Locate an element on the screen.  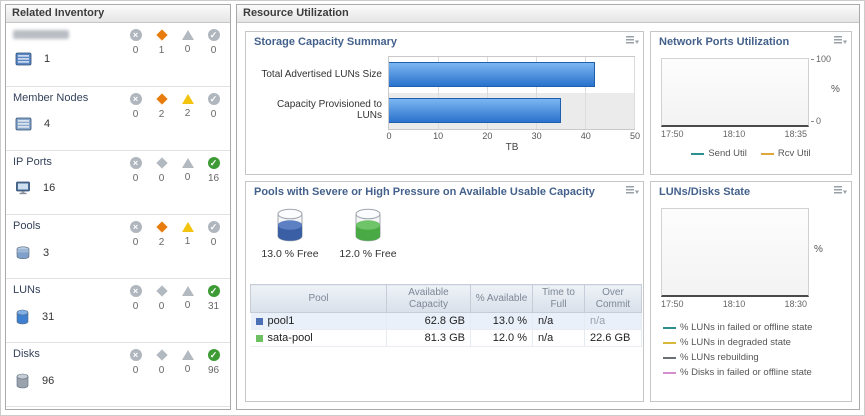
status-count: 2 is located at coordinates (161, 114).